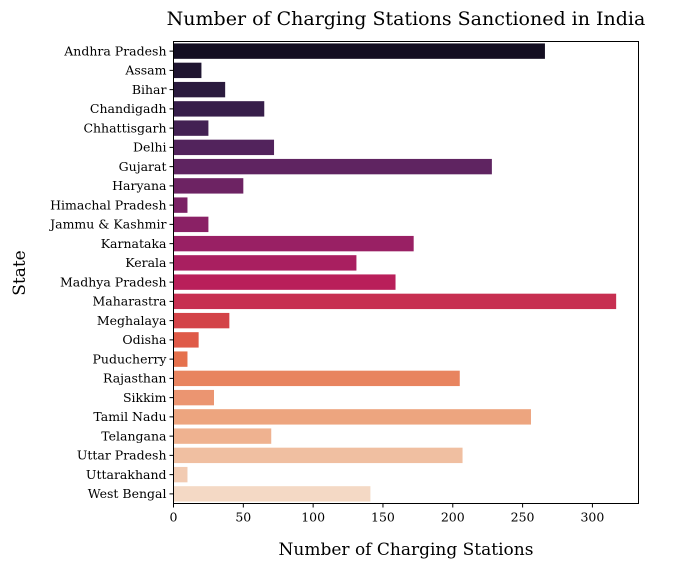 This screenshot has height=569, width=678. I want to click on y-axis-title: State, so click(20, 273).